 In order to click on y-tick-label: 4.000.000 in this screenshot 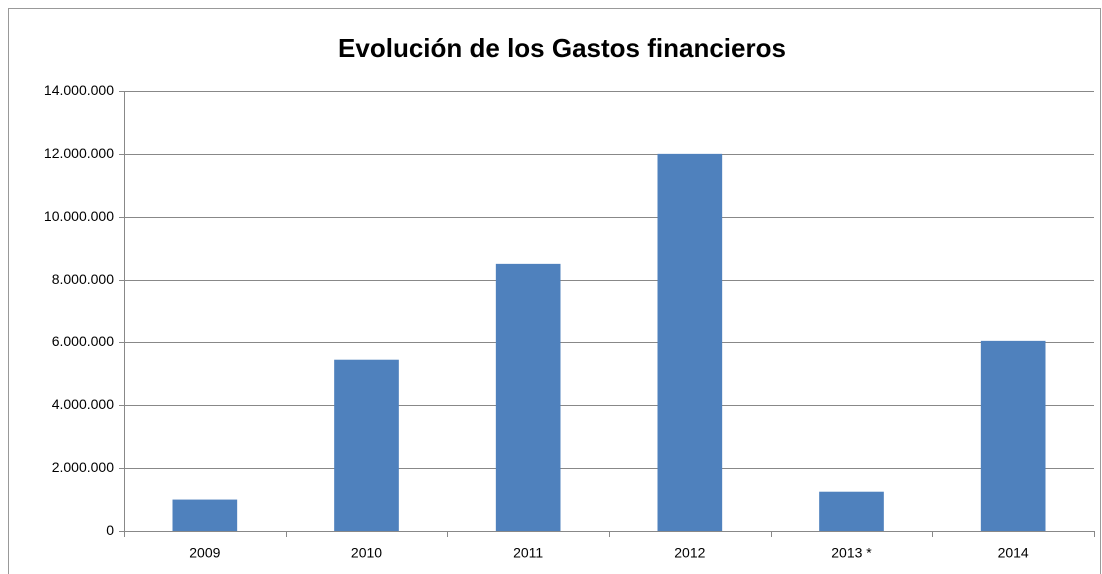, I will do `click(83, 404)`.